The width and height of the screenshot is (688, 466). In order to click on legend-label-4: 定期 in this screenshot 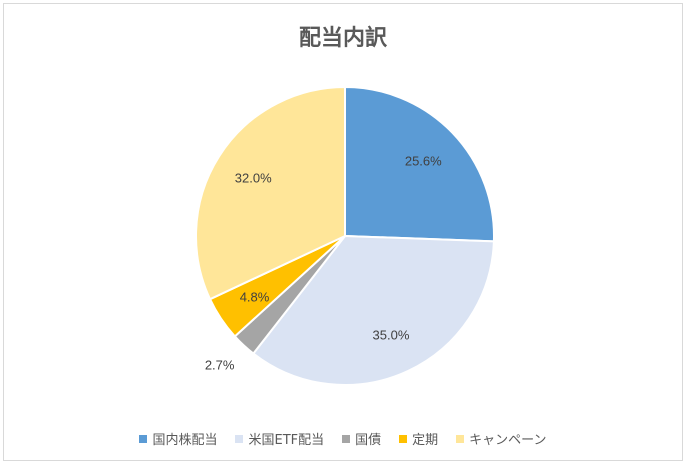, I will do `click(425, 440)`.